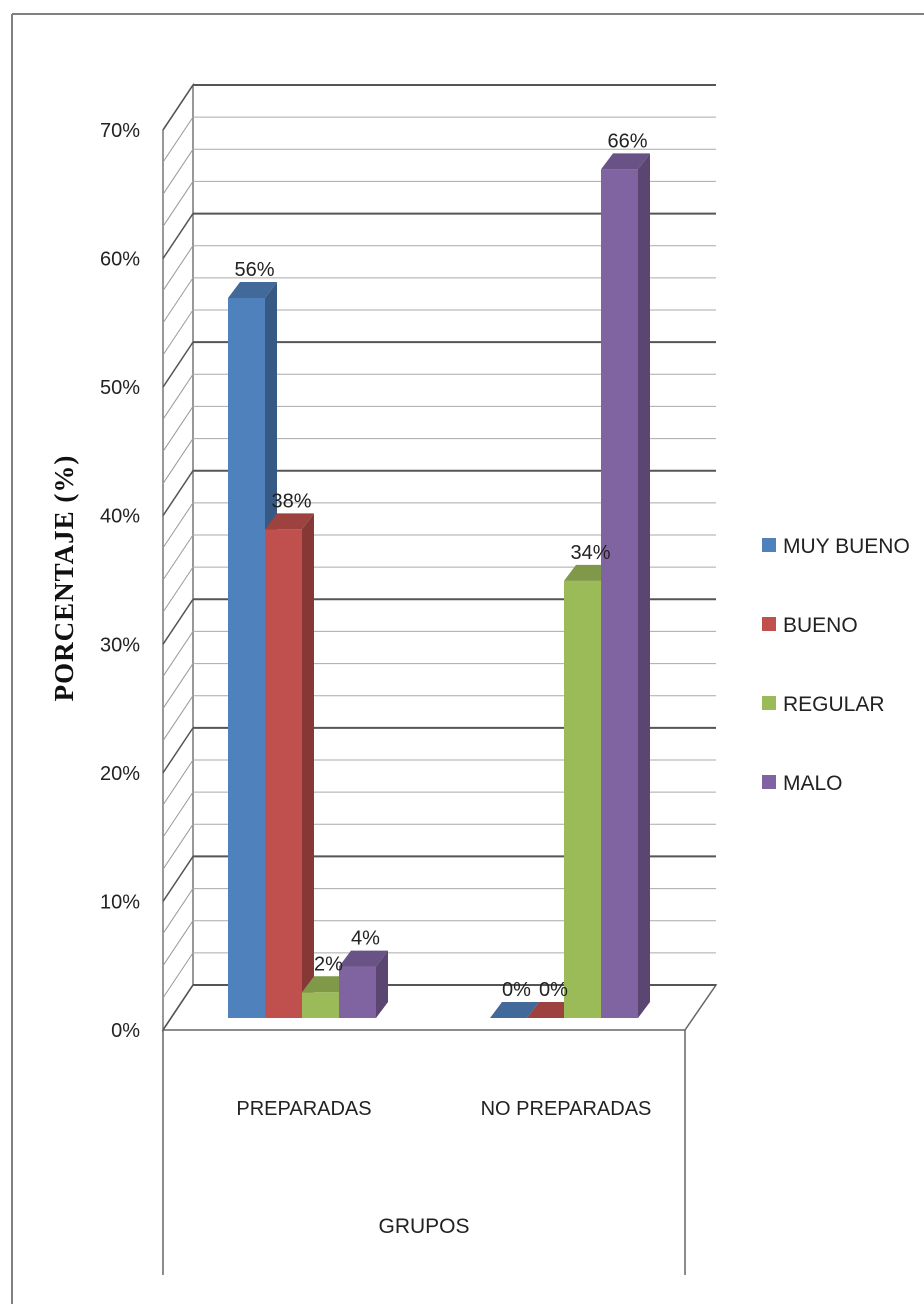 The width and height of the screenshot is (924, 1304). What do you see at coordinates (120, 517) in the screenshot?
I see `y-tick-label: 40%` at bounding box center [120, 517].